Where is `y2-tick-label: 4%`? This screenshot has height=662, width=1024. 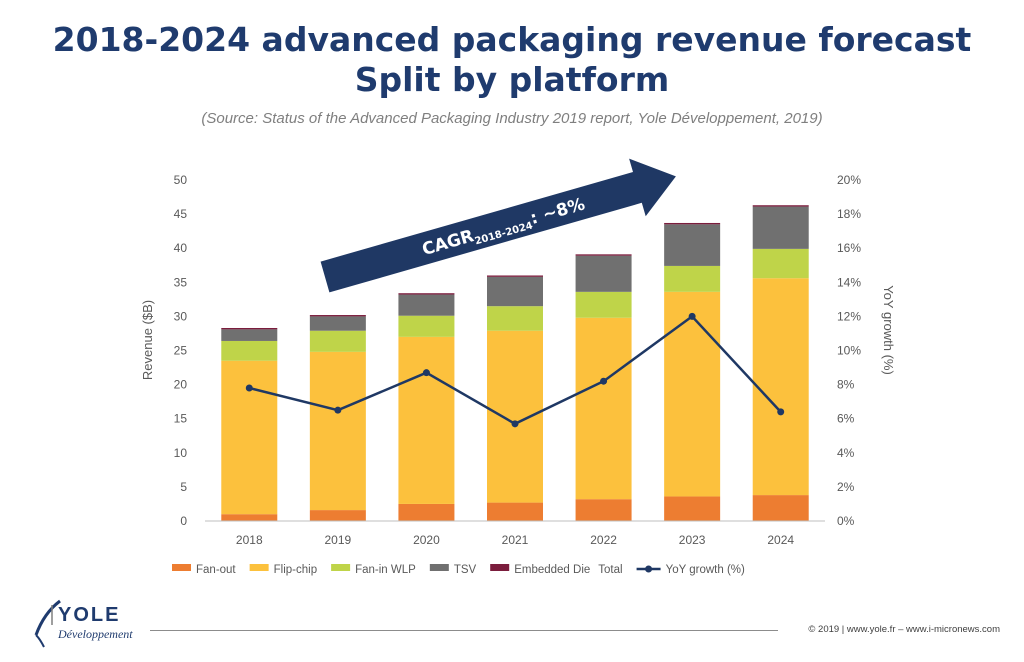
y2-tick-label: 4% is located at coordinates (846, 453).